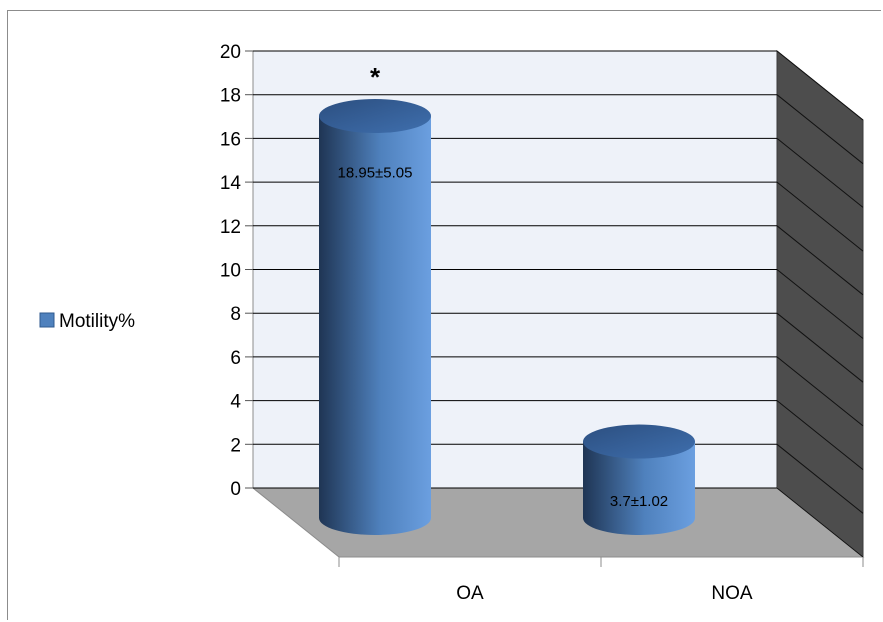  Describe the element at coordinates (375, 115) in the screenshot. I see `bar-top-oa` at that location.